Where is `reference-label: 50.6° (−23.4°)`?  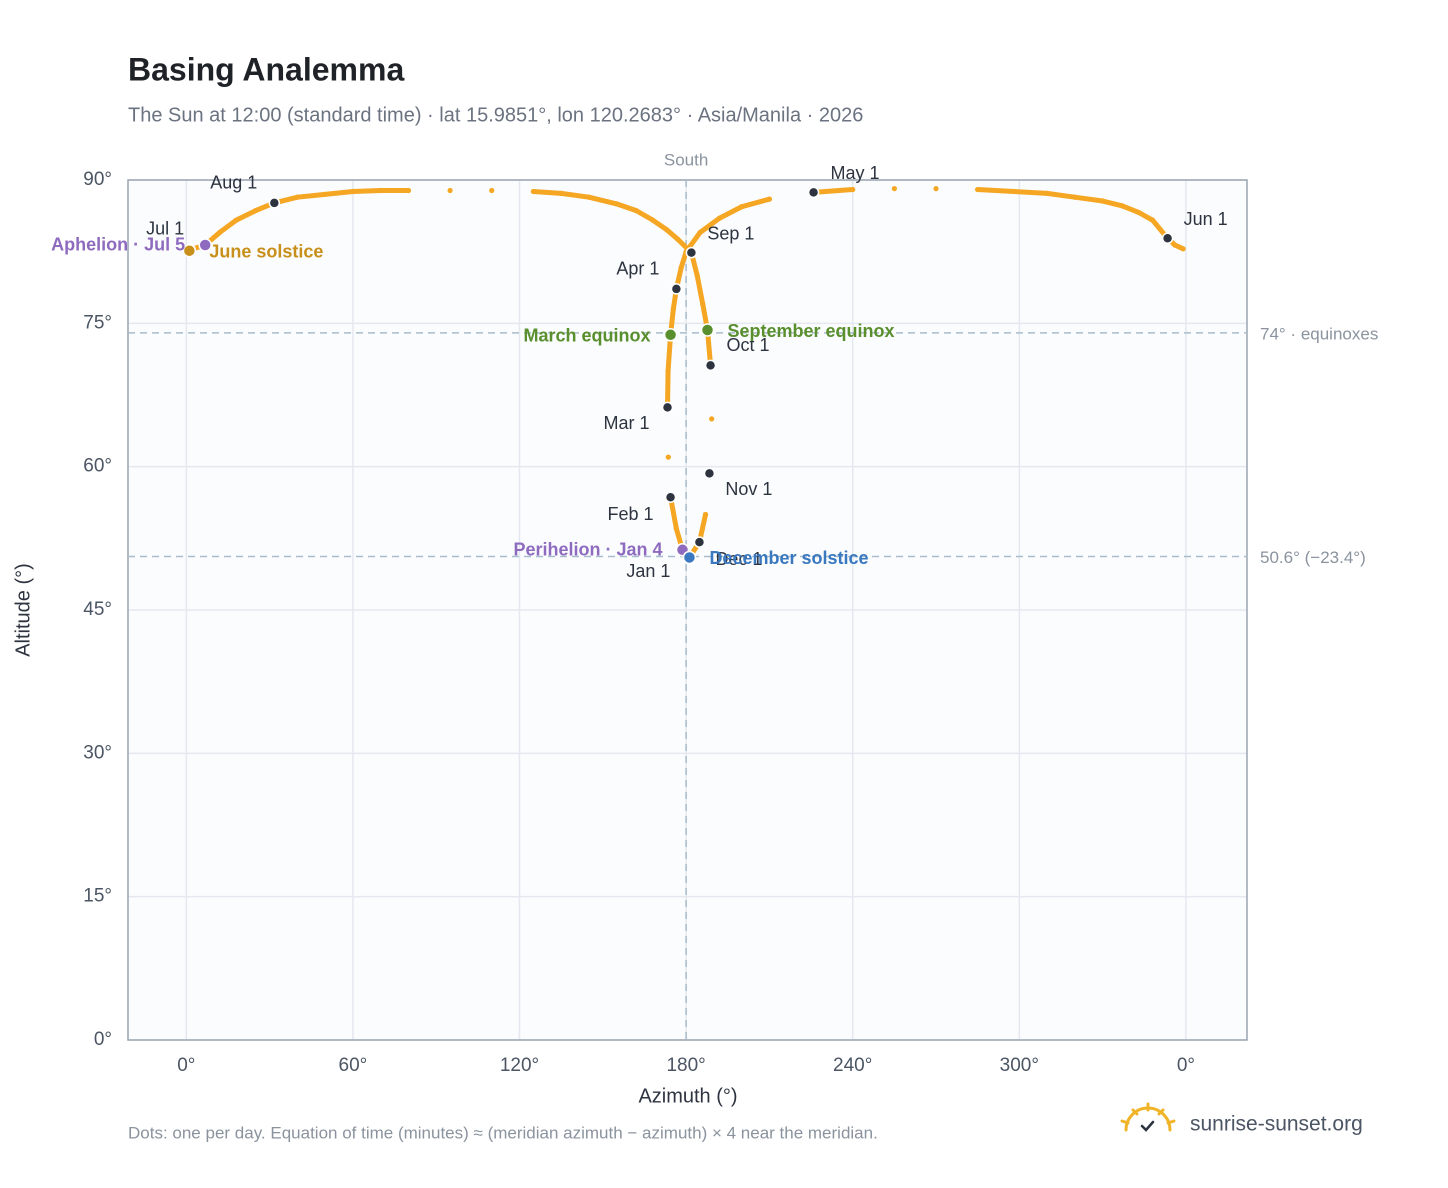
reference-label: 50.6° (−23.4°) is located at coordinates (1313, 557).